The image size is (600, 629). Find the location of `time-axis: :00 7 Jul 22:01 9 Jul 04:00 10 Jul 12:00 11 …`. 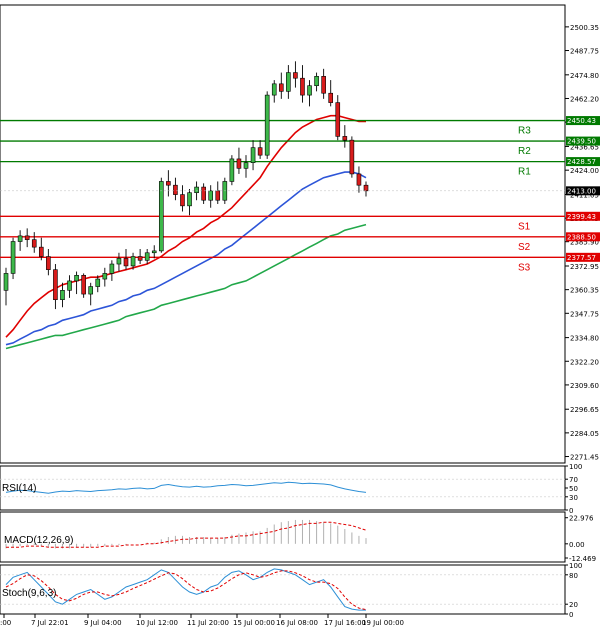

time-axis: :00 7 Jul 22:01 9 Jul 04:00 10 Jul 12:00 11 … is located at coordinates (202, 620).